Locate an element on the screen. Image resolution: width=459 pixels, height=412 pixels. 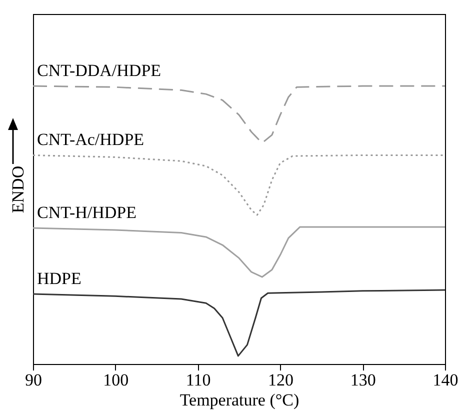
x-tick-label: 90 is located at coordinates (33, 380).